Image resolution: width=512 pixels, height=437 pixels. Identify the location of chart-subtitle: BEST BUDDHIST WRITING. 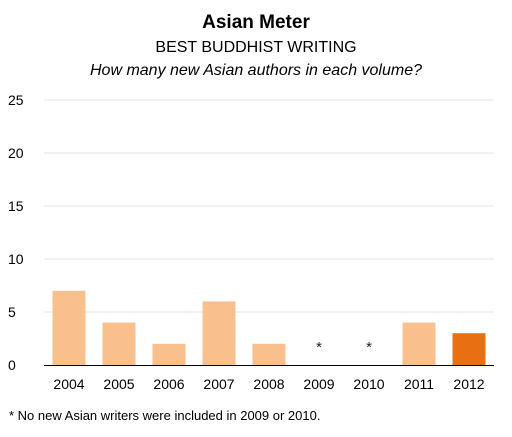
(256, 47).